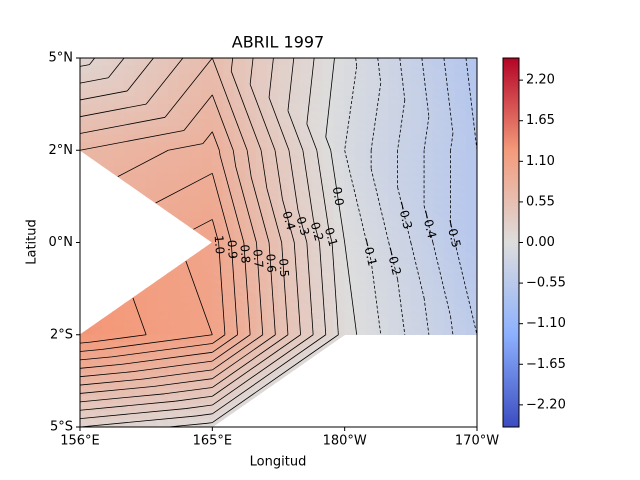 Image resolution: width=640 pixels, height=480 pixels. Describe the element at coordinates (219, 245) in the screenshot. I see `contour-label: 1.0` at that location.